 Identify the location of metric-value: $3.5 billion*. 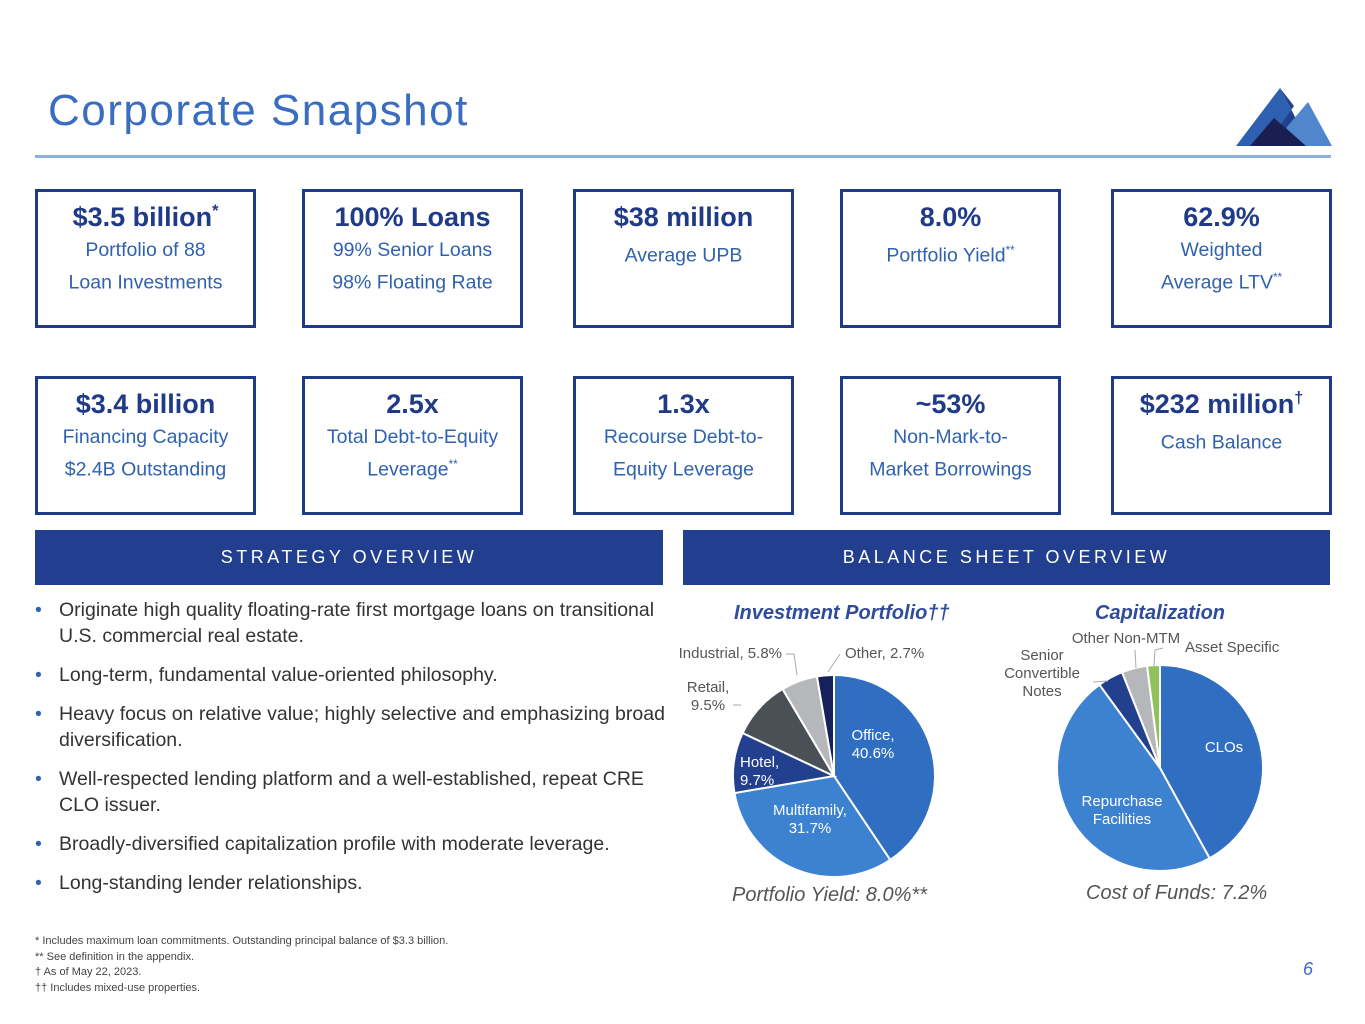
(145, 217).